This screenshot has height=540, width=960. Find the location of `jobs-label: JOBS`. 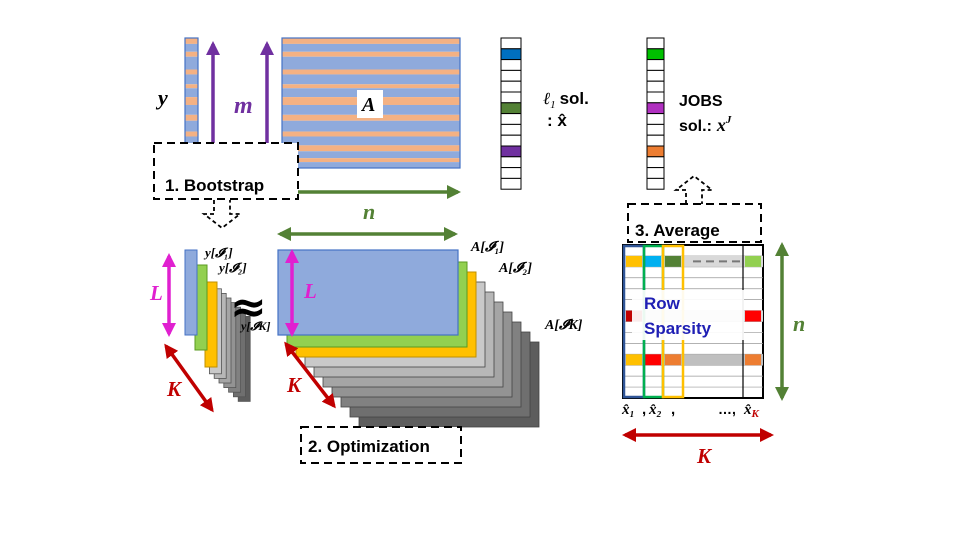

jobs-label: JOBS is located at coordinates (701, 101).